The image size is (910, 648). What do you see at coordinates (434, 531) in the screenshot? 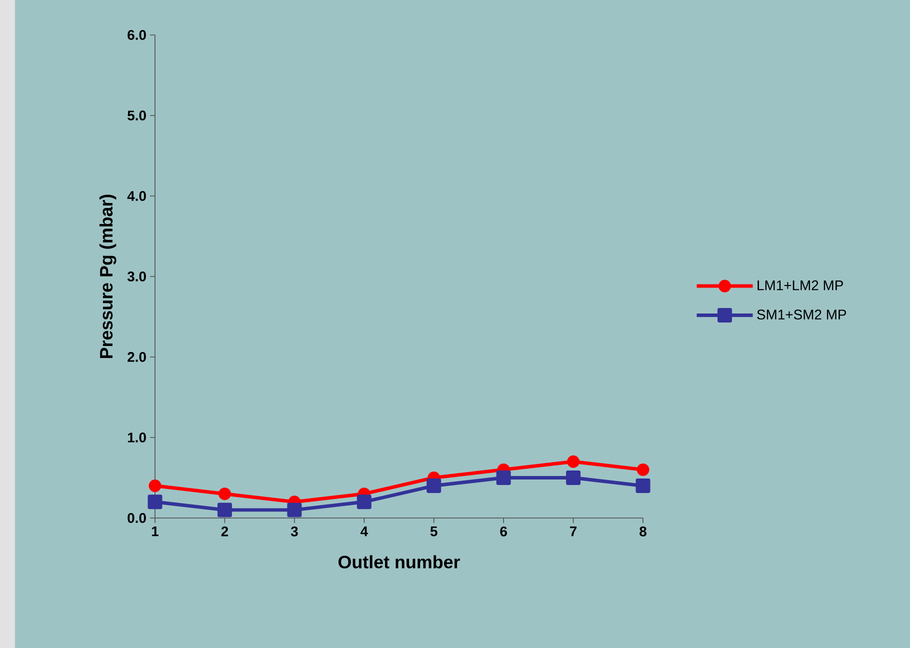
I see `x-tick-label: 5` at bounding box center [434, 531].